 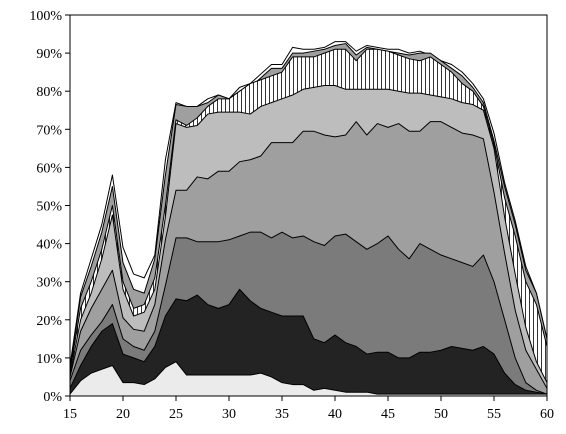 I want to click on y-tick-label: 40%, so click(x=49, y=245).